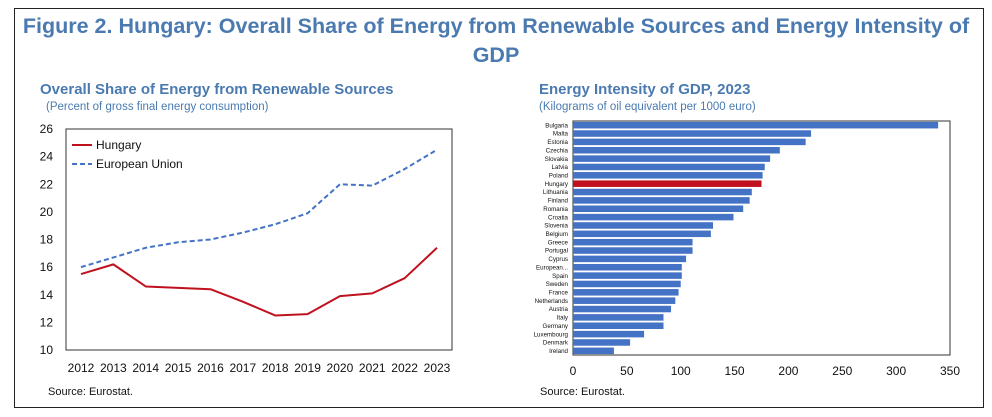 This screenshot has width=992, height=417. What do you see at coordinates (90, 392) in the screenshot?
I see `left-source: Source: Eurostat.` at bounding box center [90, 392].